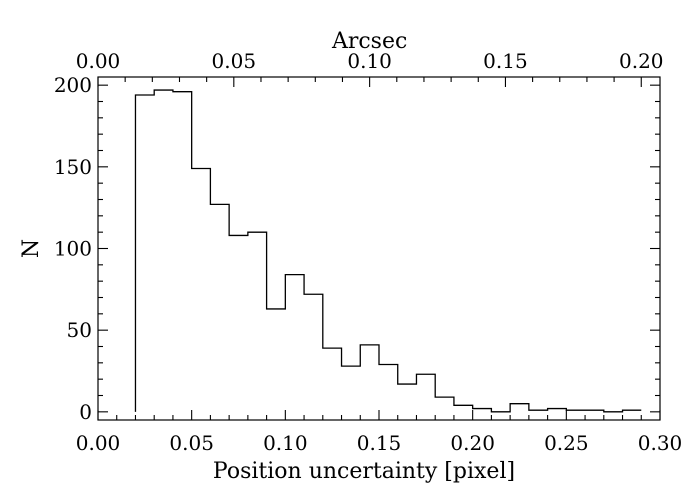  Describe the element at coordinates (364, 471) in the screenshot. I see `x-axis-title: Position uncertainty [pixel]` at that location.